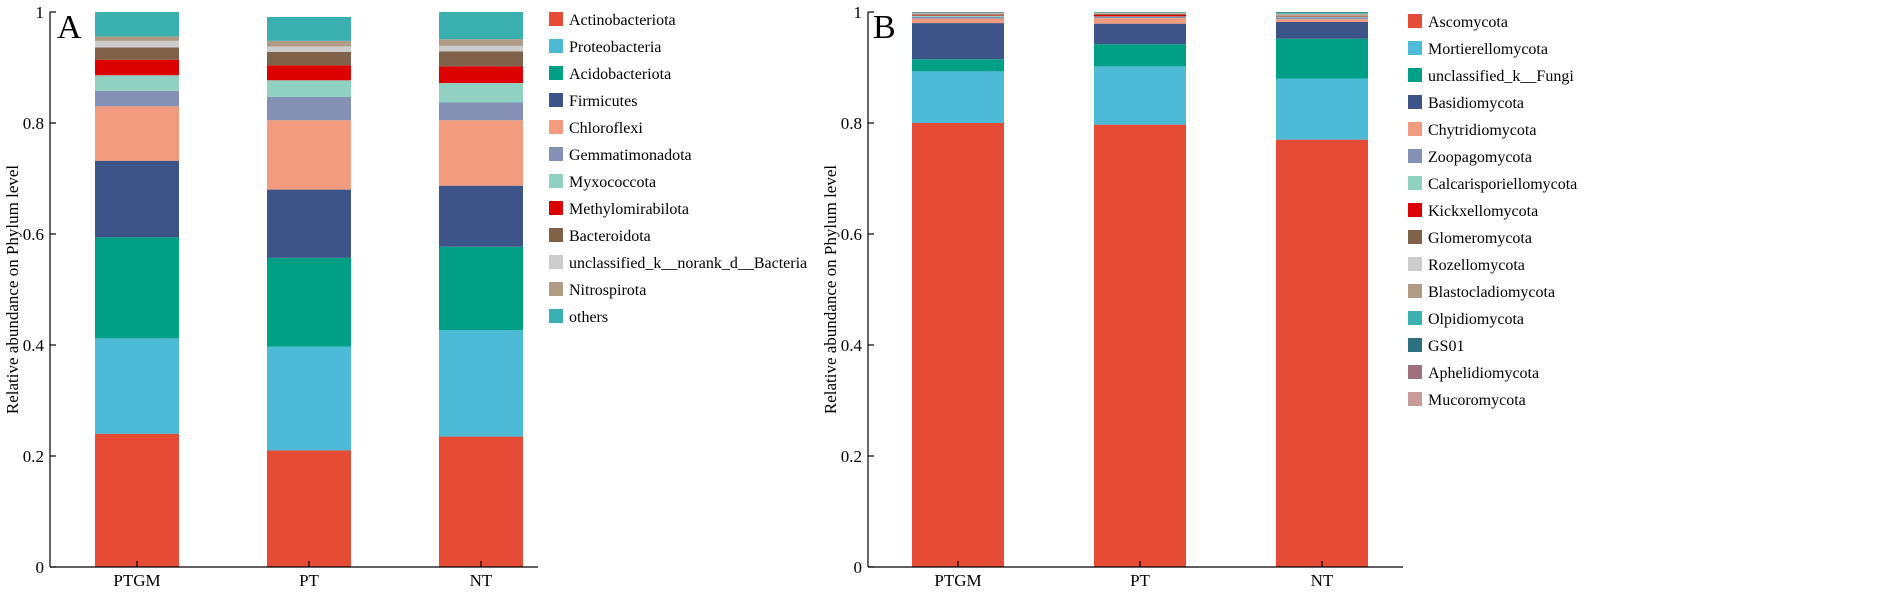  I want to click on legend-label: Kickxellomycota, so click(1483, 211).